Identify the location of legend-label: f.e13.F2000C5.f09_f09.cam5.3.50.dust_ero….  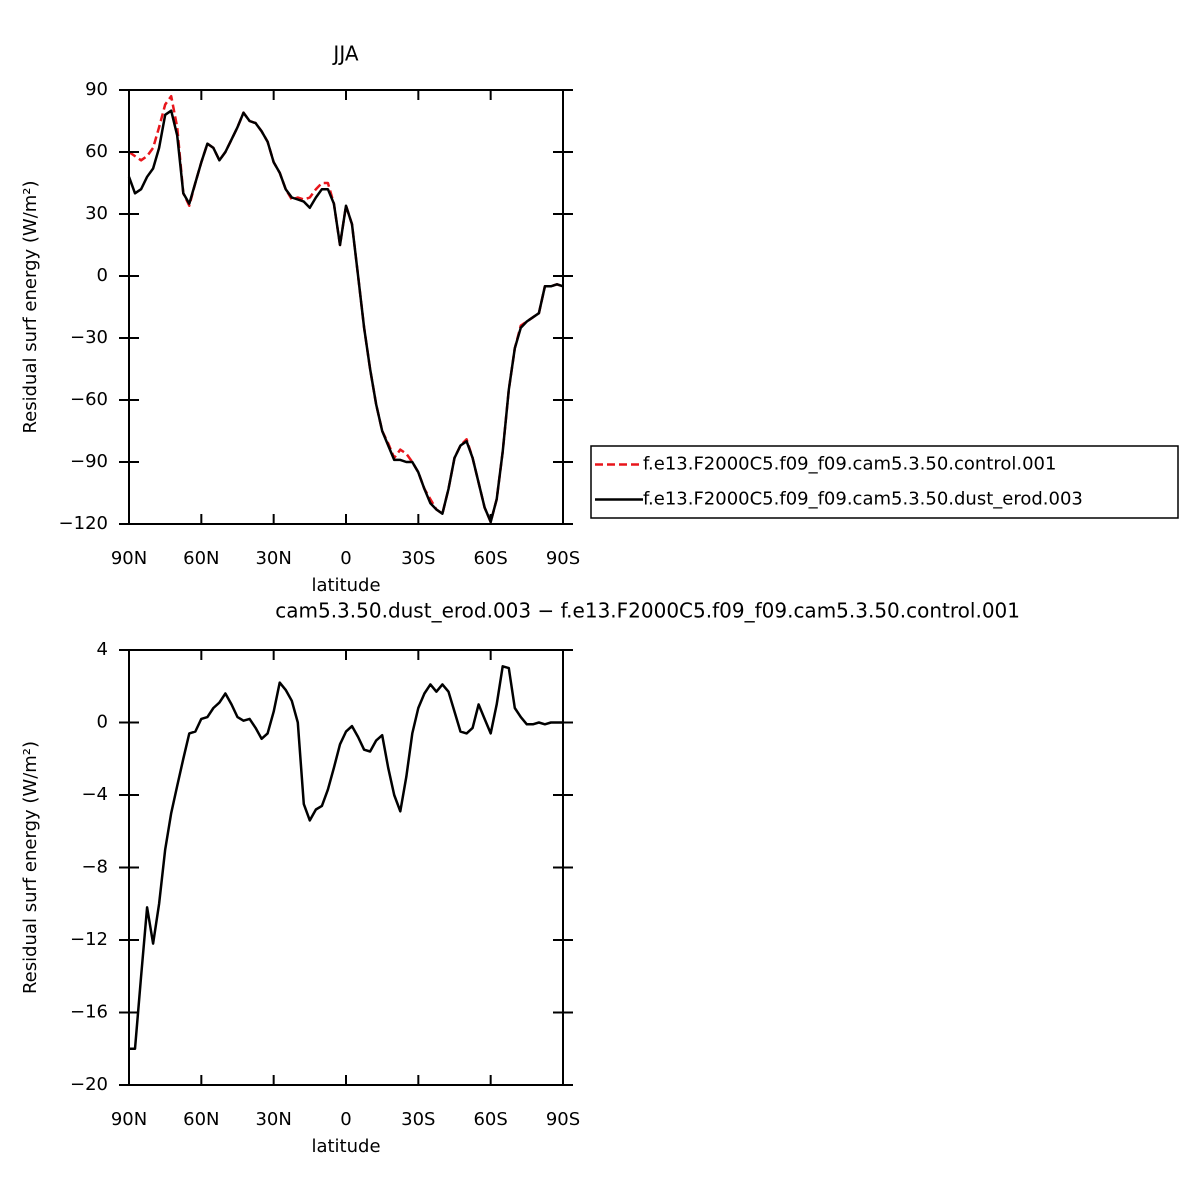
(863, 499).